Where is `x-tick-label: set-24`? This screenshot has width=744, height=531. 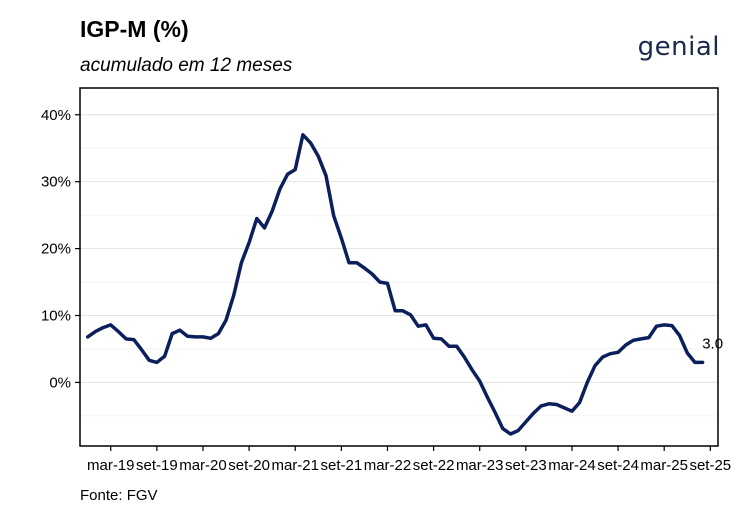
x-tick-label: set-24 is located at coordinates (618, 465).